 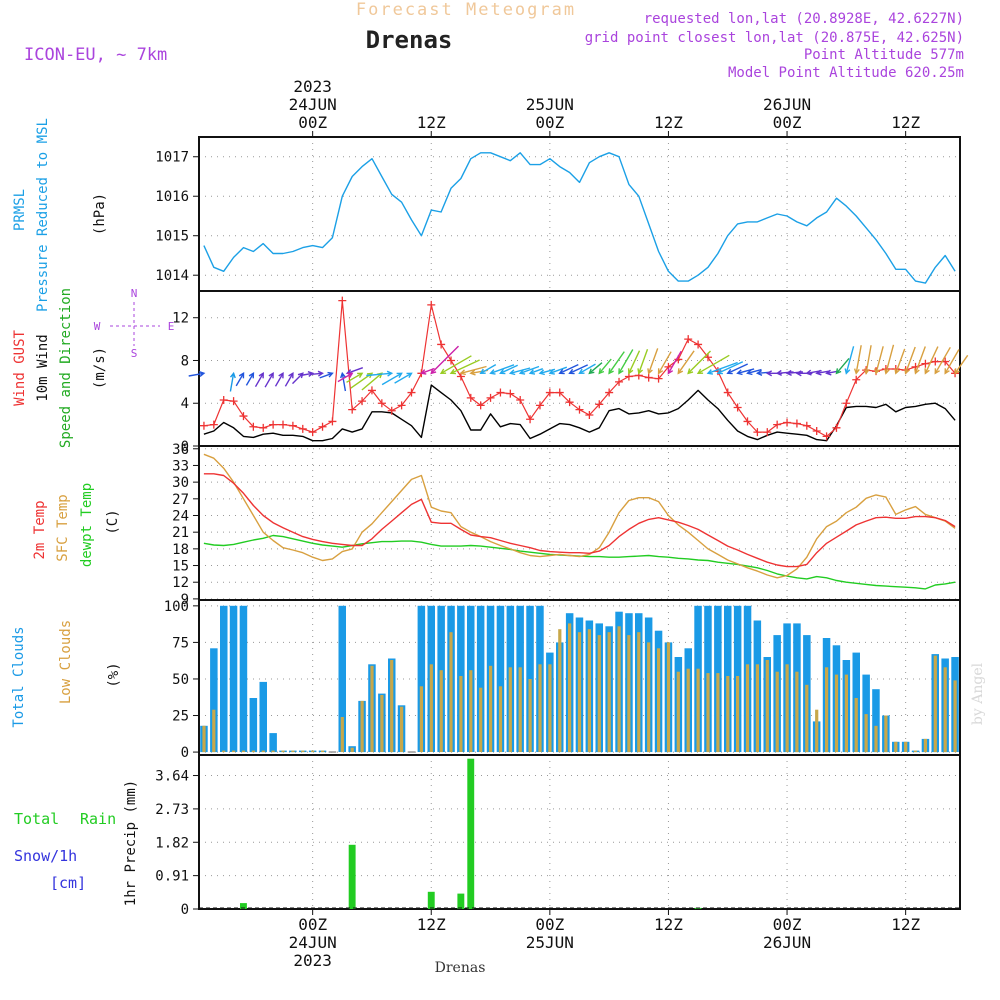 I want to click on bottom-time-label: 00Z, so click(x=787, y=924).